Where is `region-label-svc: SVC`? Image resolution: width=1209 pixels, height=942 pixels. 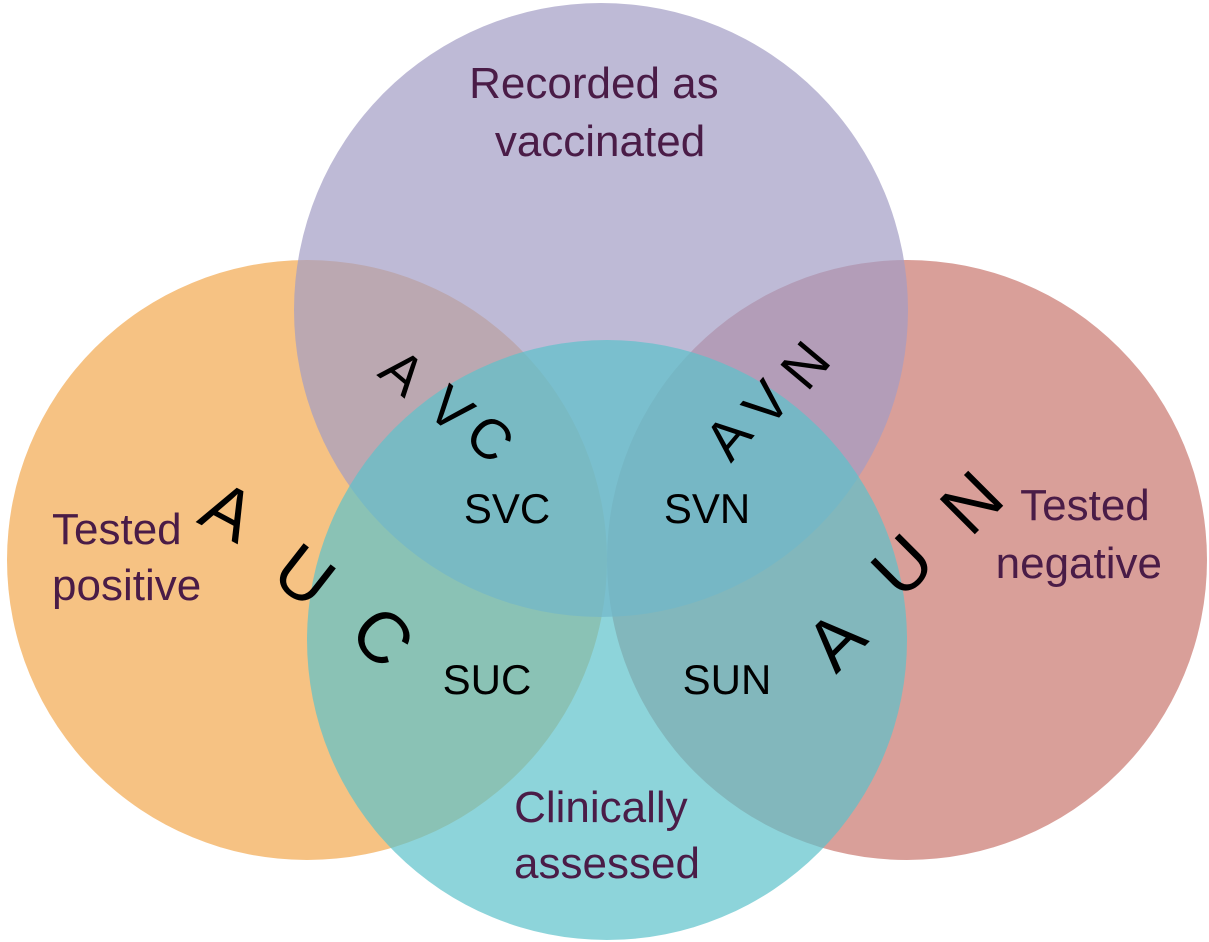
region-label-svc: SVC is located at coordinates (507, 508).